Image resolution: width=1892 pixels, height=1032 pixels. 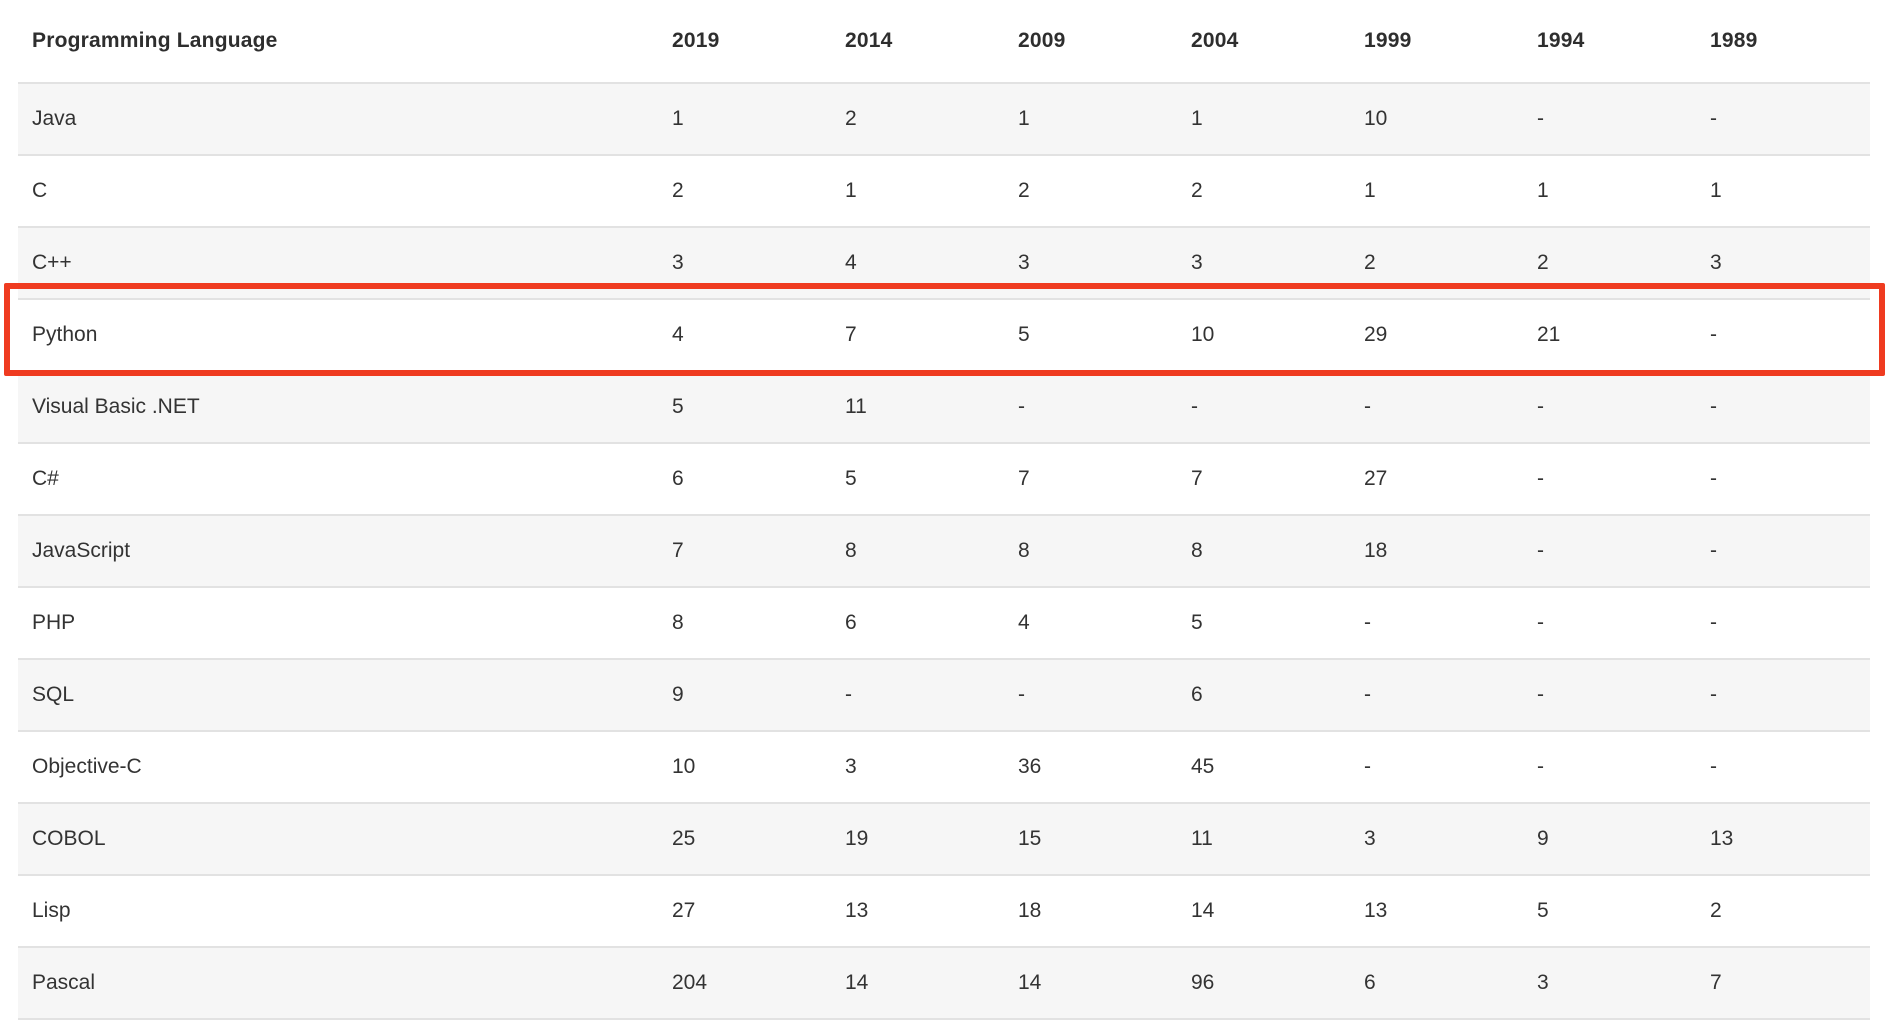 What do you see at coordinates (1215, 40) in the screenshot?
I see `header-year-2004: 2004` at bounding box center [1215, 40].